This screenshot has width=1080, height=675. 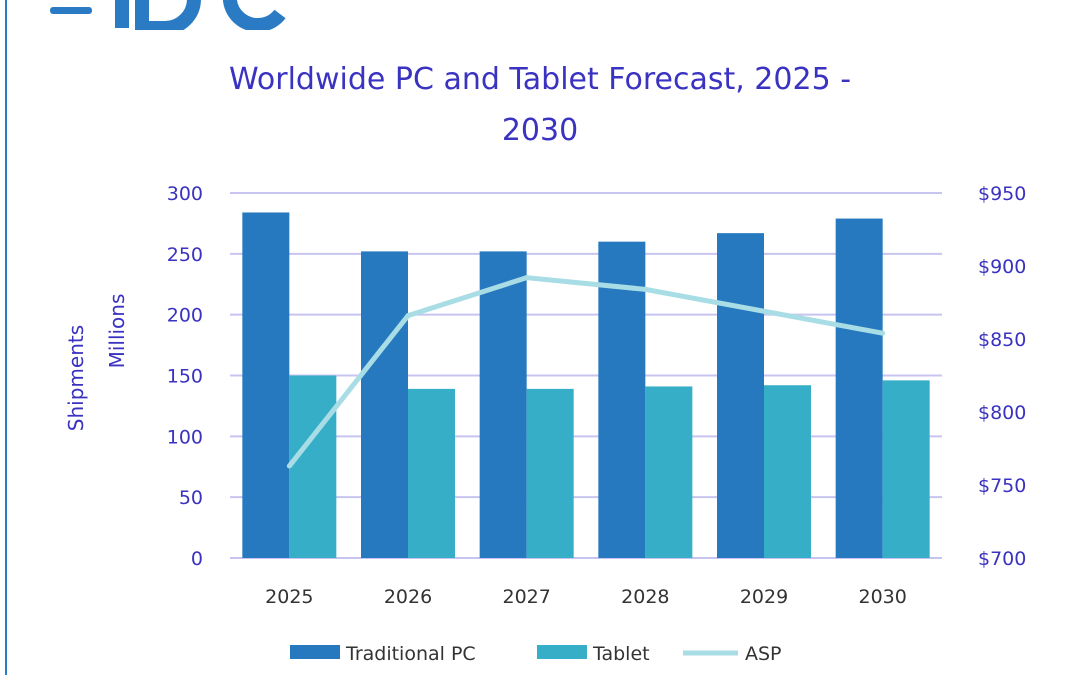 What do you see at coordinates (6, 337) in the screenshot?
I see `frame-border` at bounding box center [6, 337].